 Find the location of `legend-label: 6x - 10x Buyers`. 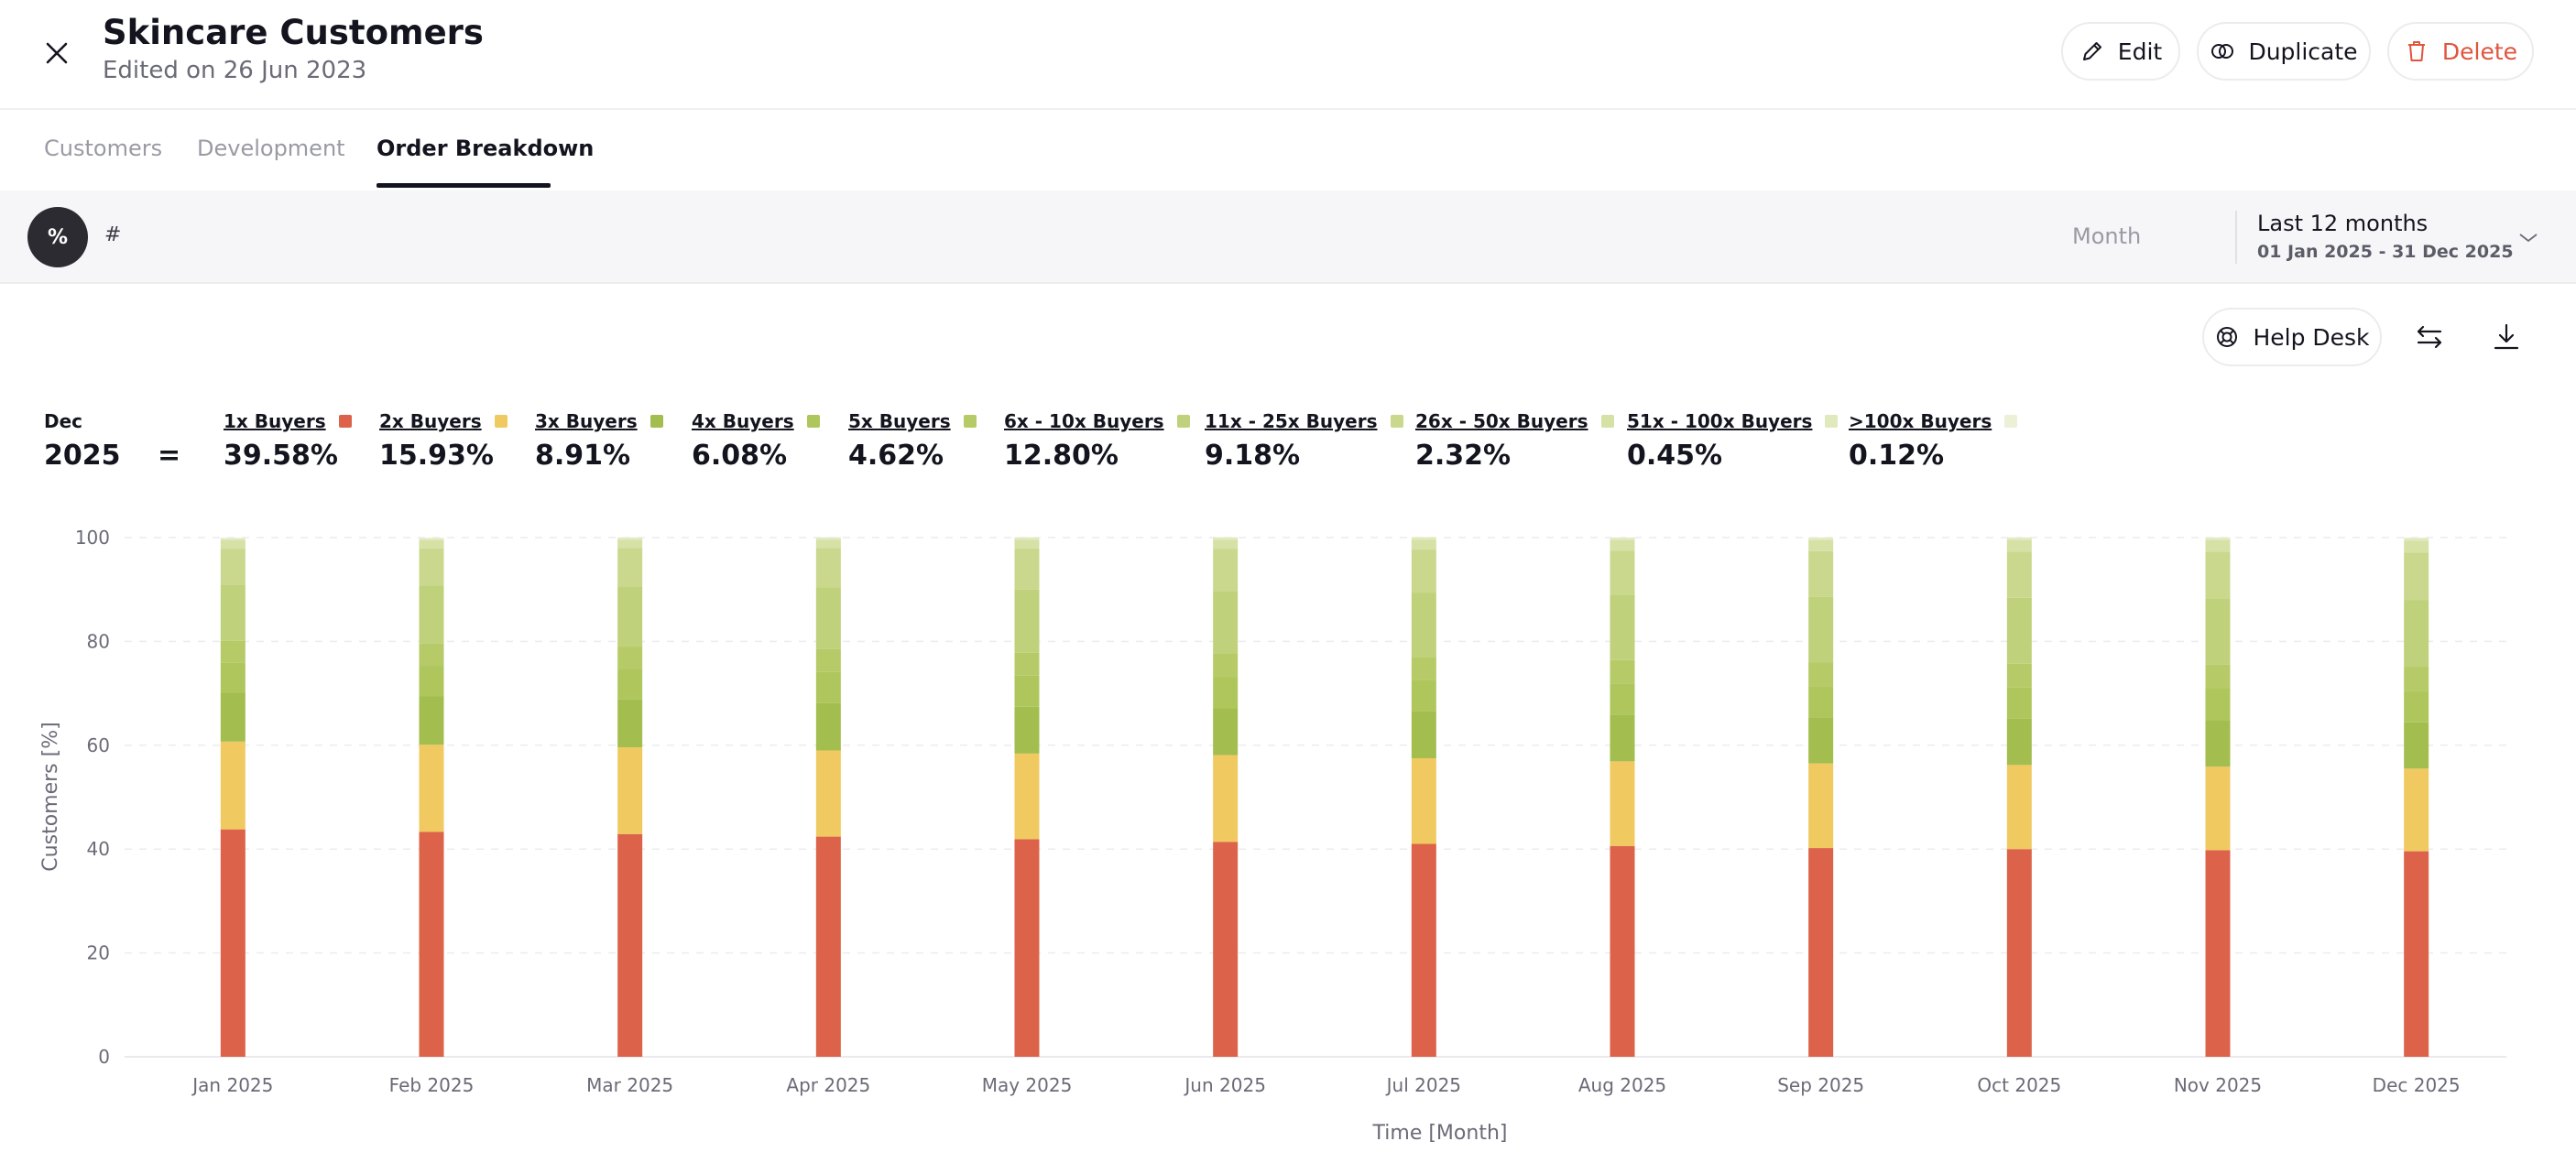

legend-label: 6x - 10x Buyers is located at coordinates (1084, 421).